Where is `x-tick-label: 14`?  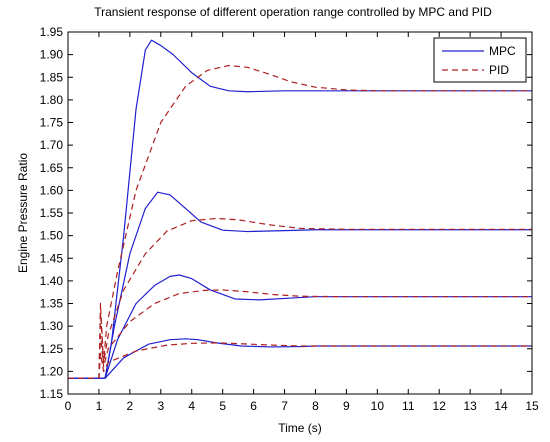
x-tick-label: 14 is located at coordinates (501, 406).